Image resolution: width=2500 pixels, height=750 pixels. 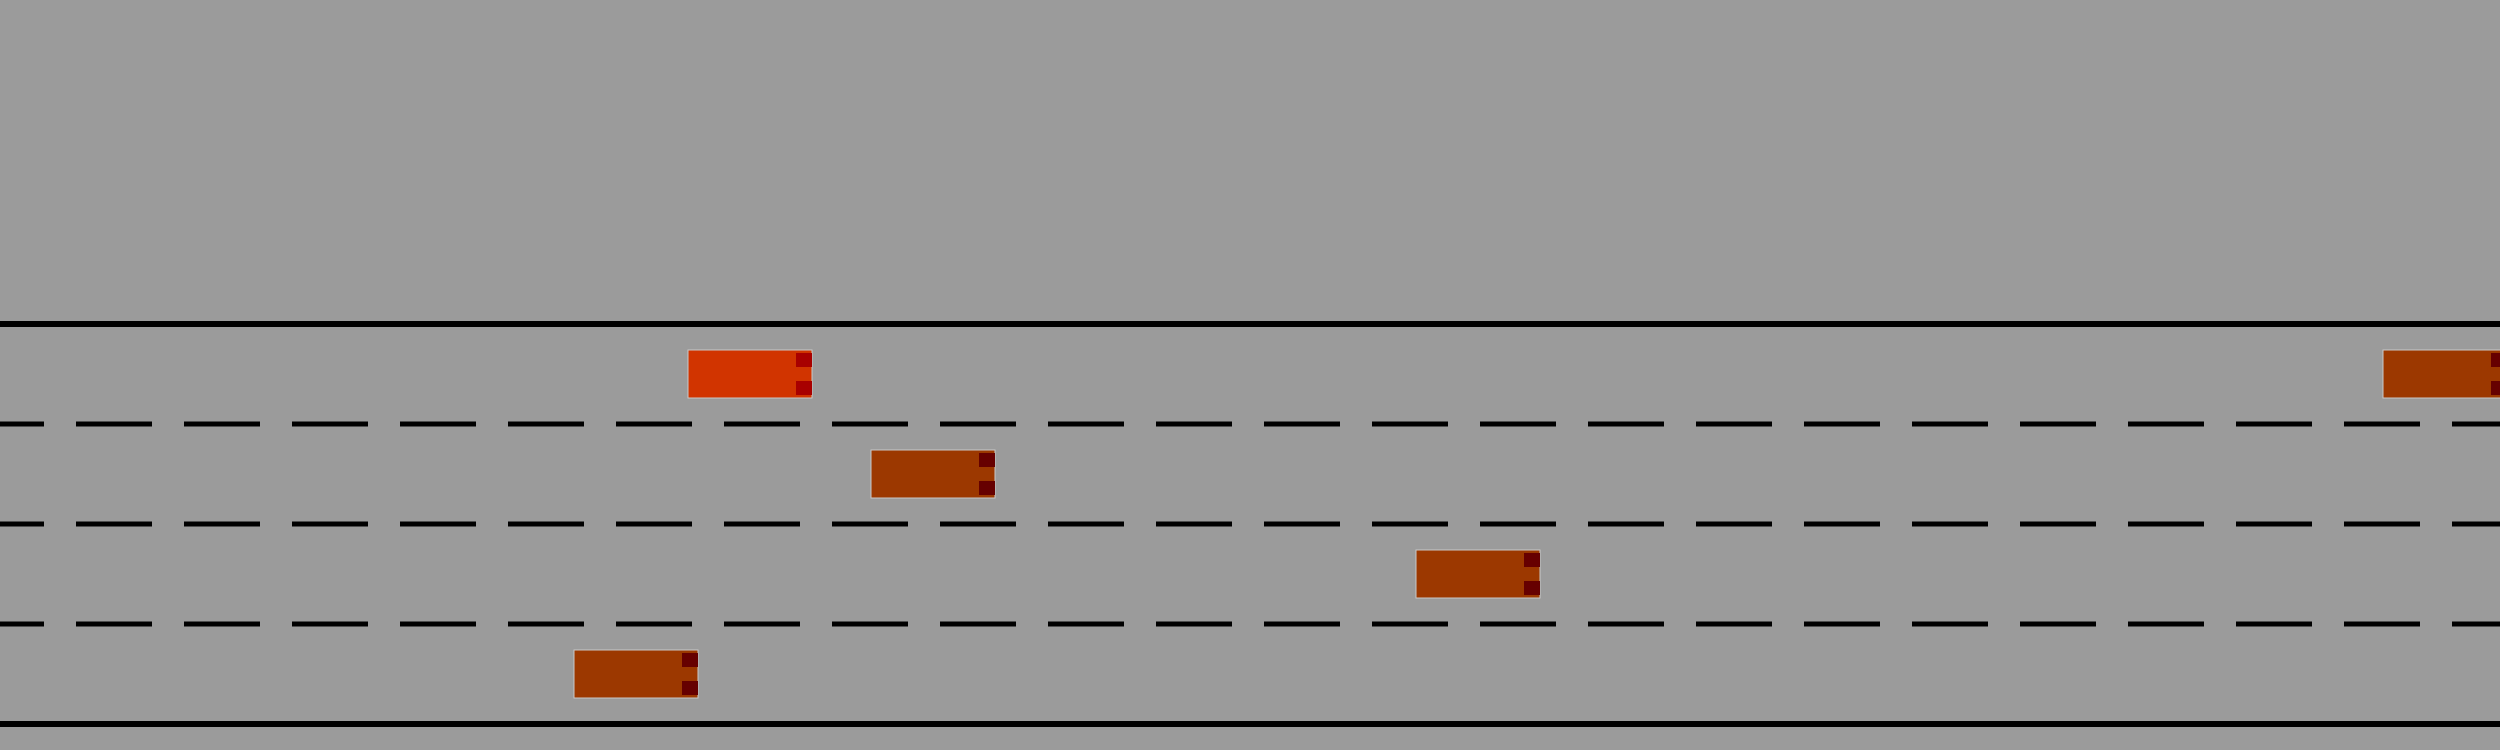 I want to click on ego-vehicle, so click(x=750, y=374).